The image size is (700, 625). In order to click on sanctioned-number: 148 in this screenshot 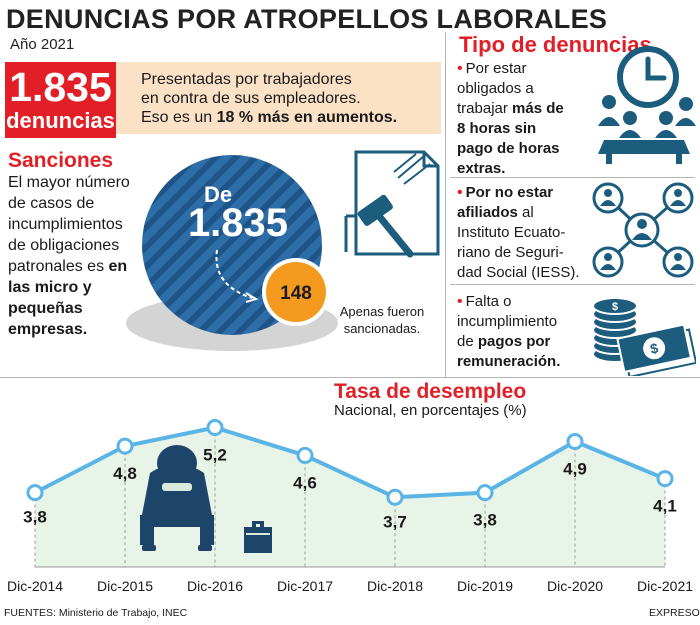, I will do `click(296, 293)`.